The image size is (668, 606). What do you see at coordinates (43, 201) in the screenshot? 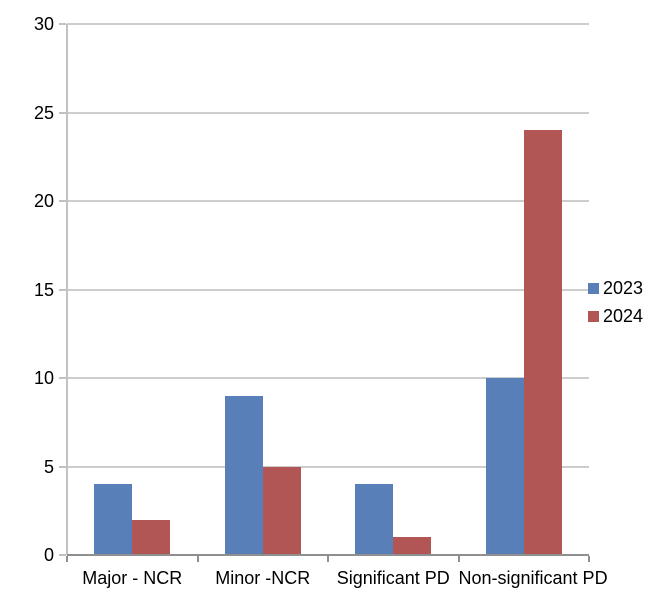
I see `y-tick-label-20: 20` at bounding box center [43, 201].